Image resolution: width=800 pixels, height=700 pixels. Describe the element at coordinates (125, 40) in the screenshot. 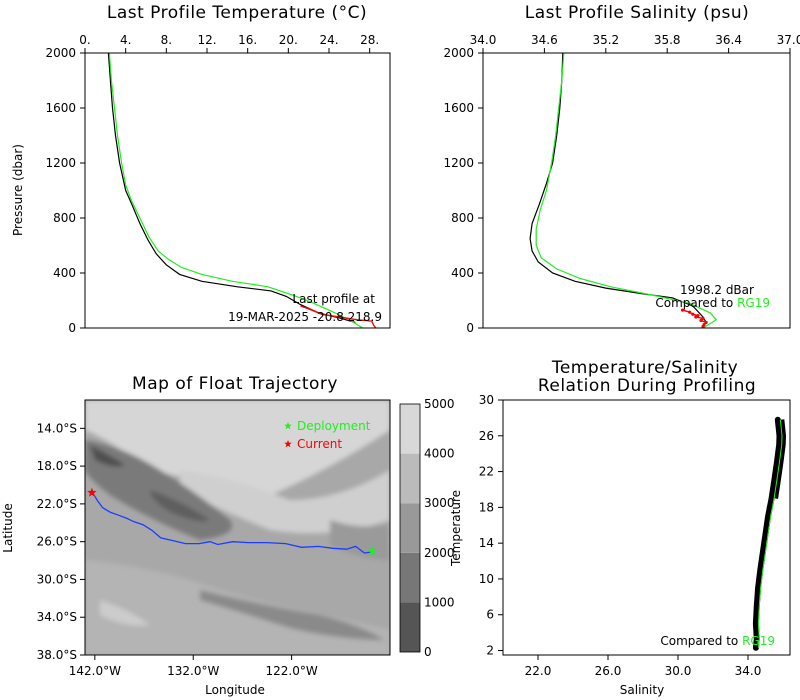

I see `temperature-xtick-label: 4.` at that location.